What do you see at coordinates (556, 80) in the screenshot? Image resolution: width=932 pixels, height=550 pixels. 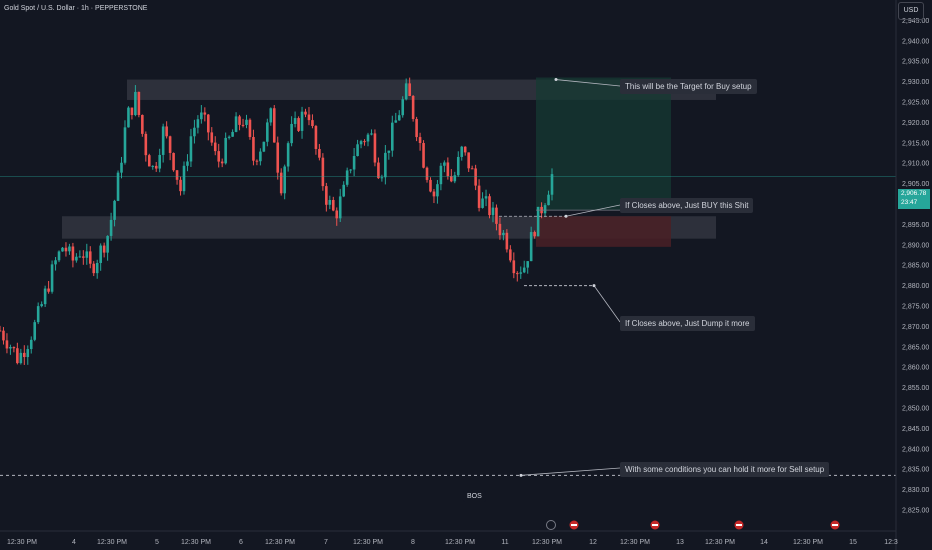 I see `connector-target-dot` at bounding box center [556, 80].